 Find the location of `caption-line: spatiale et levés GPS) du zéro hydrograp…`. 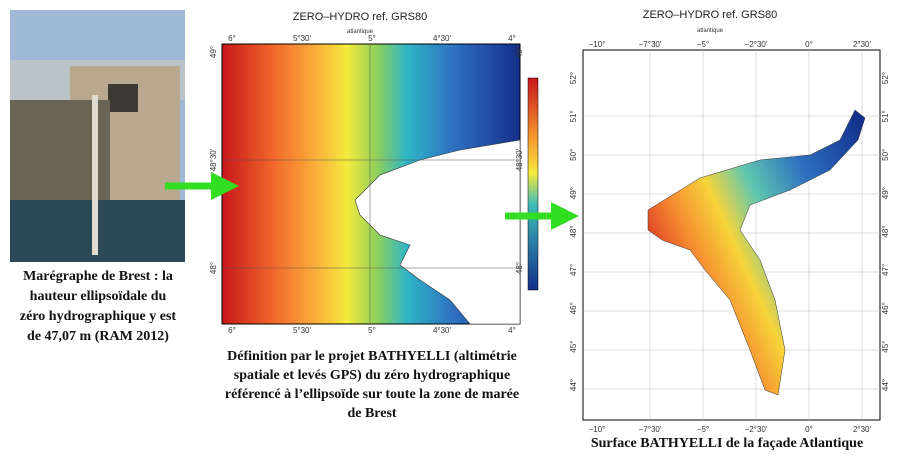

caption-line: spatiale et levés GPS) du zéro hydrograp… is located at coordinates (372, 375).